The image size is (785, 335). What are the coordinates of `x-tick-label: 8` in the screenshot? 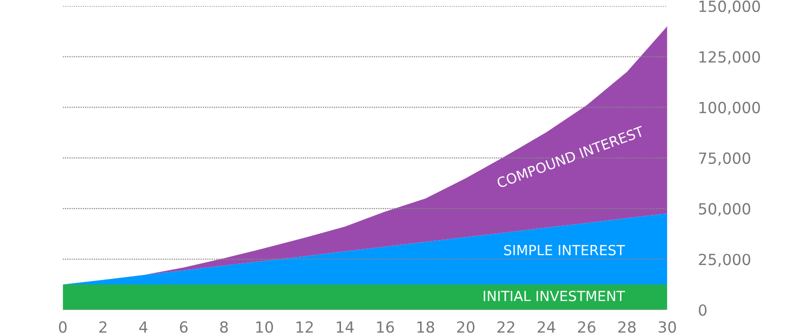 It's located at (224, 327).